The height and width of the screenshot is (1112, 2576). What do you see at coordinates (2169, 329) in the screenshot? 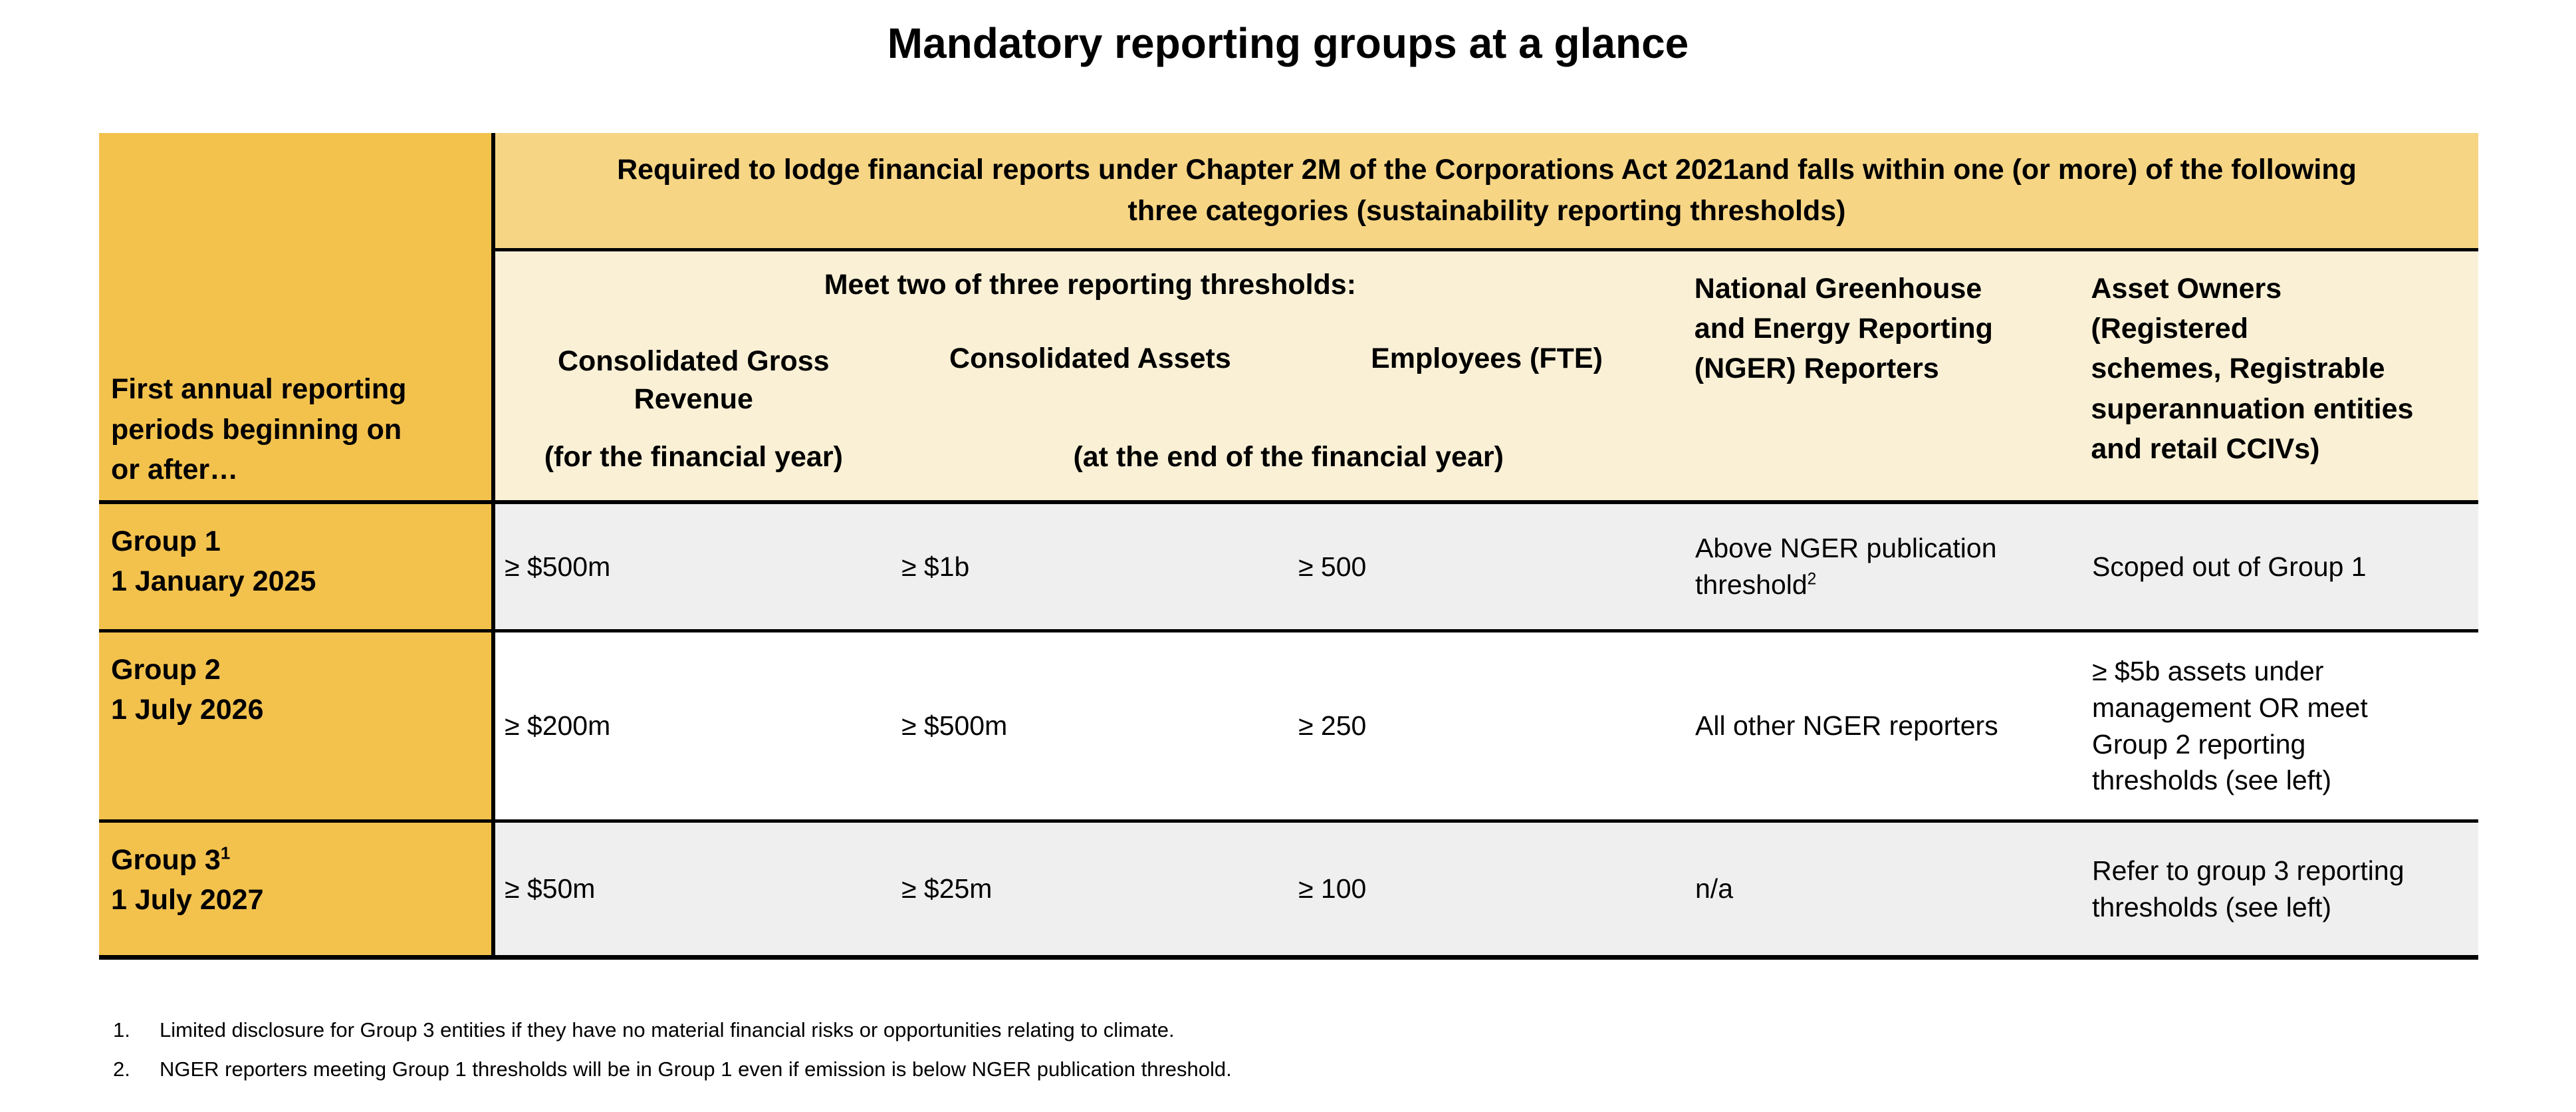
I see `asset-owners-title-line-2: (Registered` at bounding box center [2169, 329].